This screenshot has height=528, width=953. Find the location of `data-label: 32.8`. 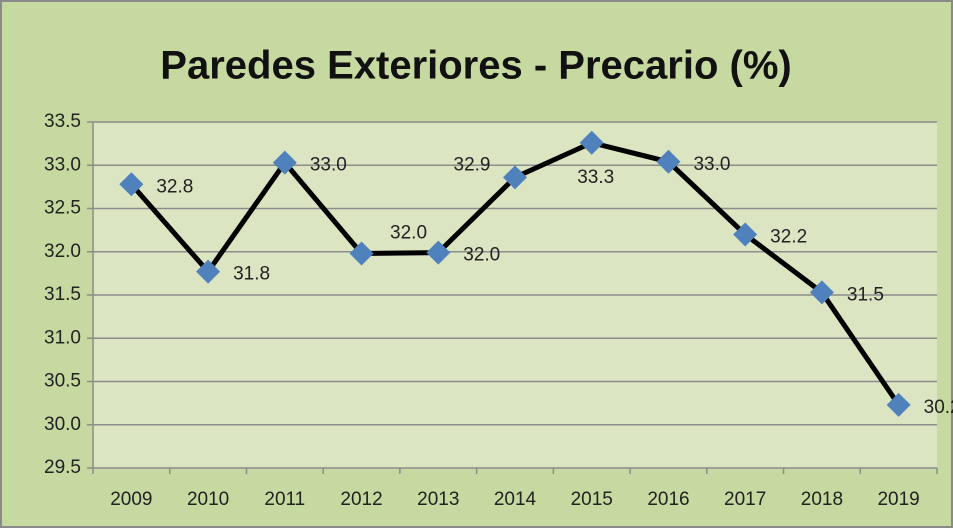

data-label: 32.8 is located at coordinates (174, 186).